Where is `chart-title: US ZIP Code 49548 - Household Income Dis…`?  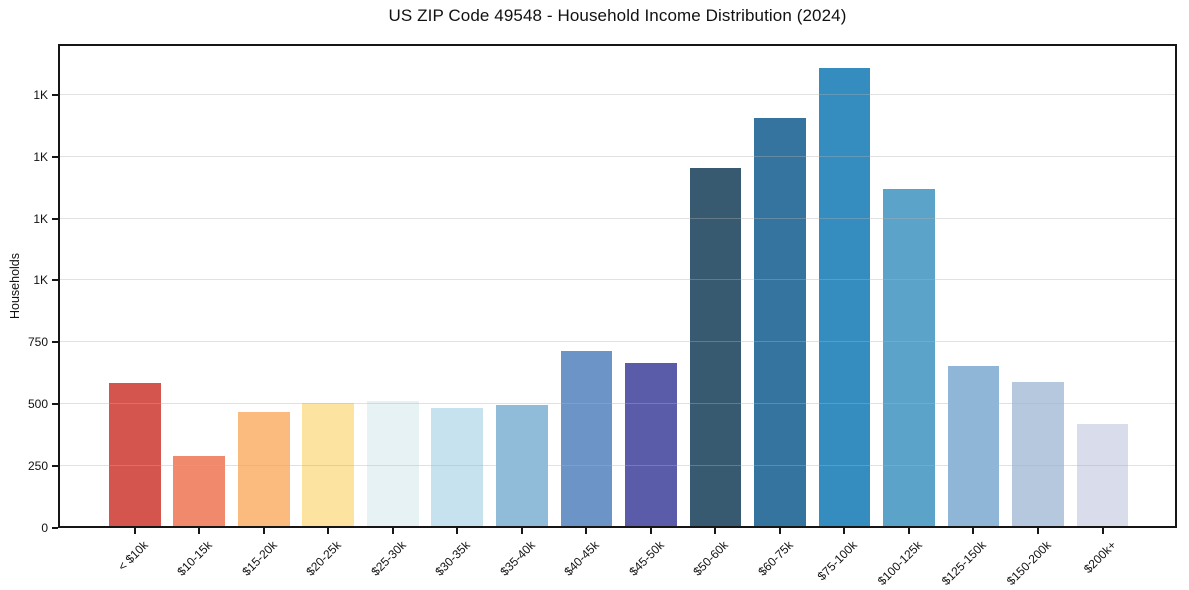
chart-title: US ZIP Code 49548 - Household Income Dis… is located at coordinates (617, 15).